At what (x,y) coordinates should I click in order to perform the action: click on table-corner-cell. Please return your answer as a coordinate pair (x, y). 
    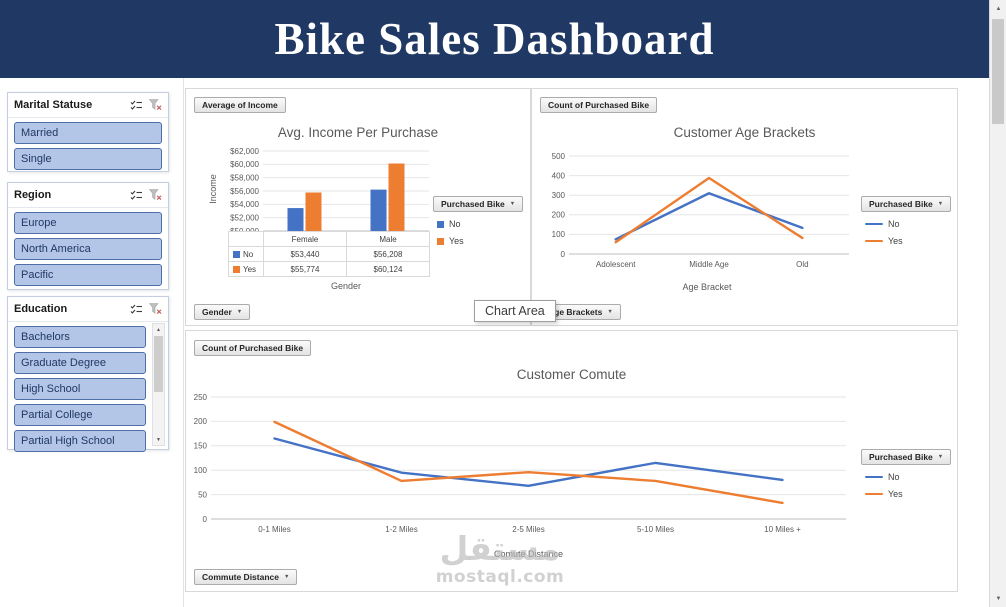
    Looking at the image, I should click on (246, 239).